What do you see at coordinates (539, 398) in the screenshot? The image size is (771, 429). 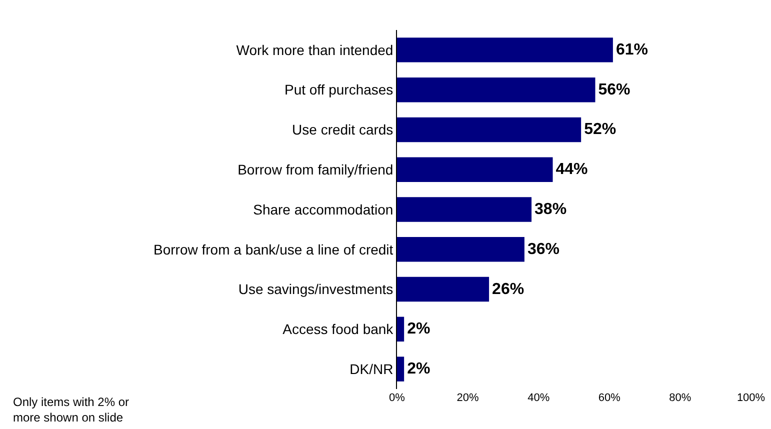 I see `x-tick-label: 40%` at bounding box center [539, 398].